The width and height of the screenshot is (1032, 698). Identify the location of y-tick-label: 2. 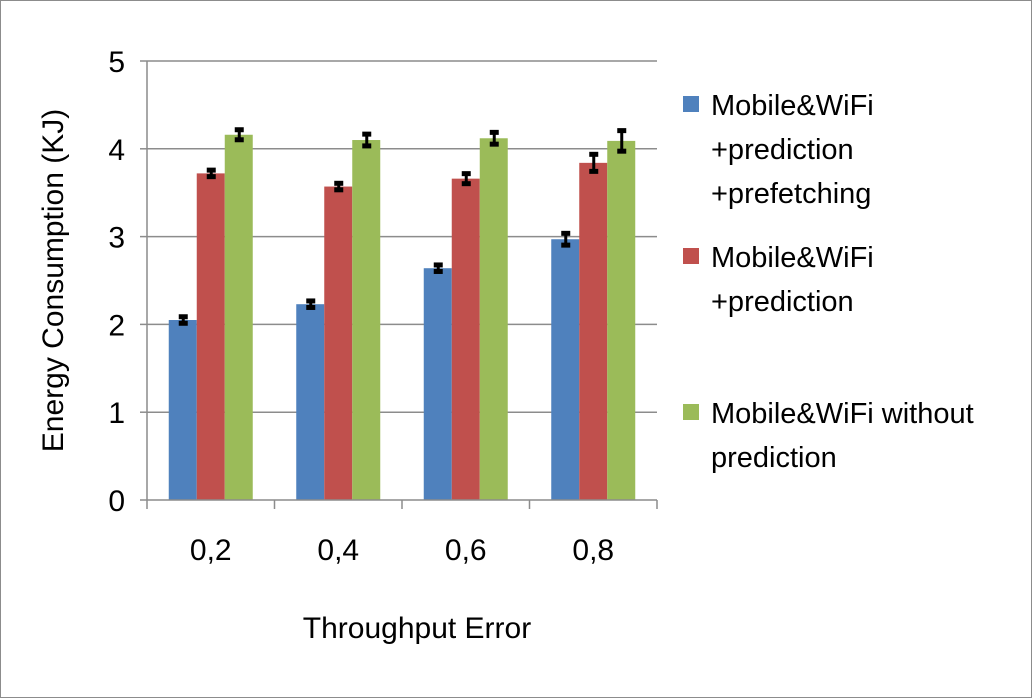
(116, 325).